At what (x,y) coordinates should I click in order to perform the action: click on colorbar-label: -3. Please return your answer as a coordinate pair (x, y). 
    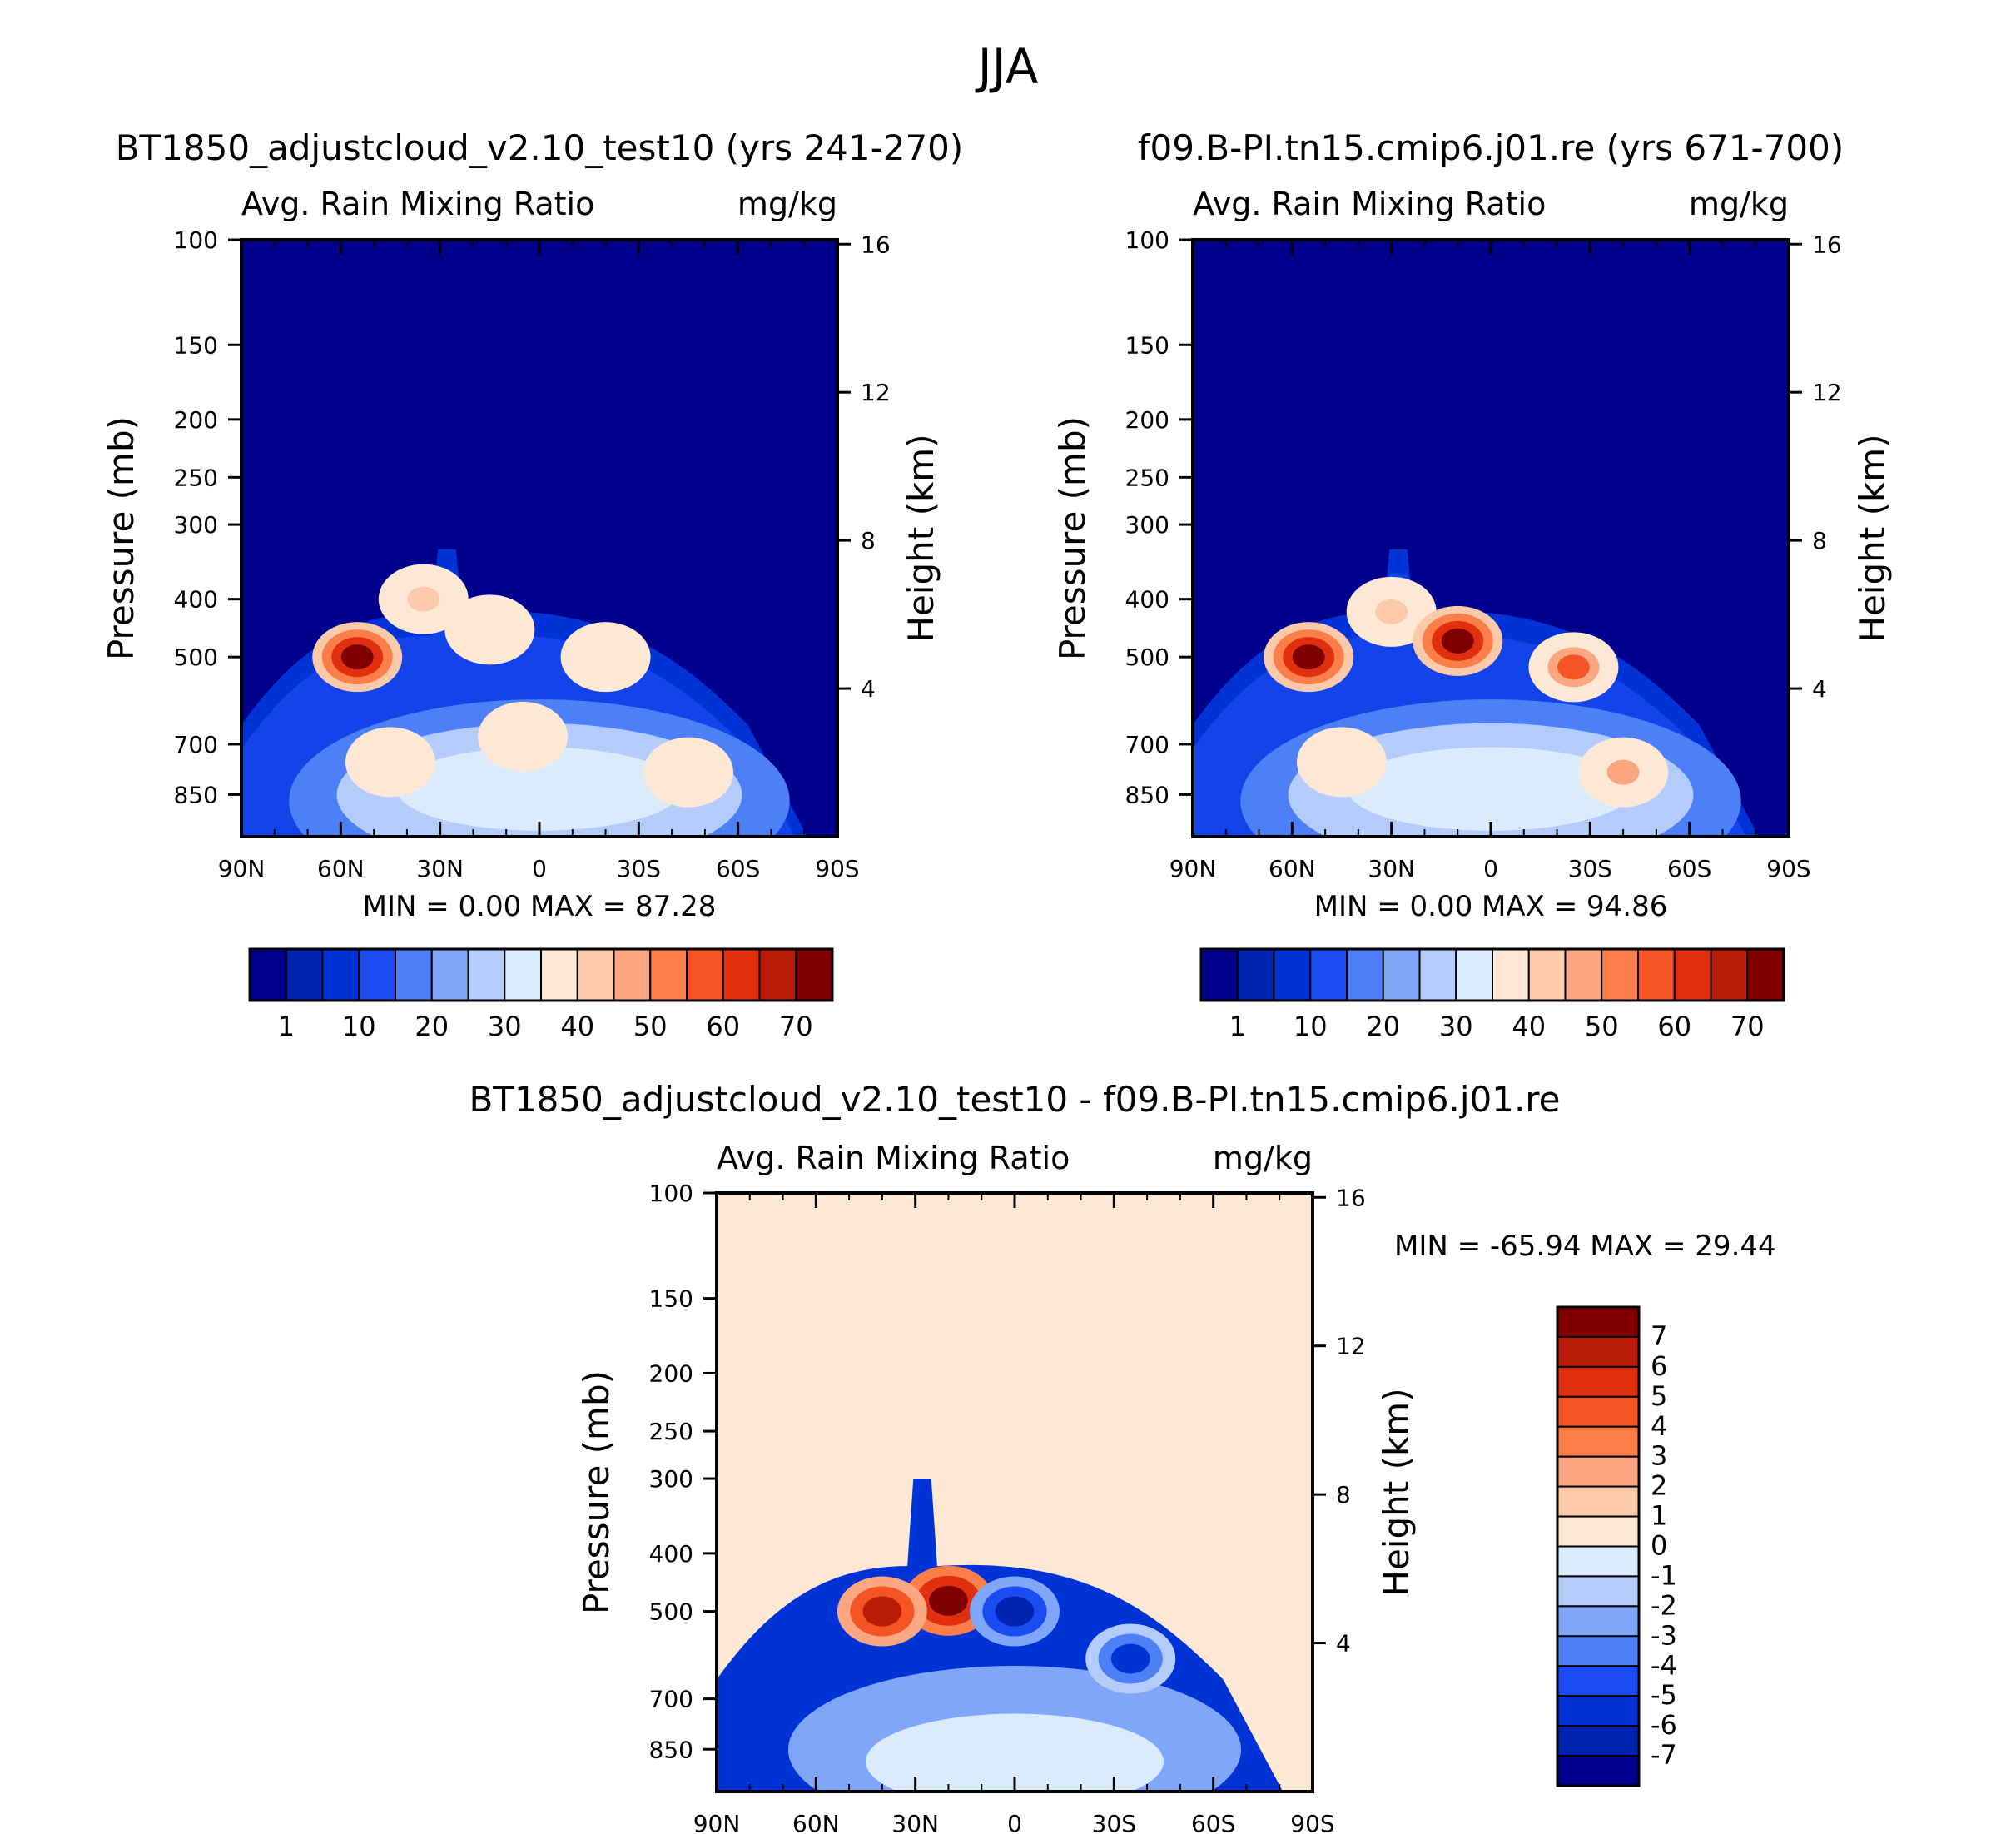
    Looking at the image, I should click on (1664, 1635).